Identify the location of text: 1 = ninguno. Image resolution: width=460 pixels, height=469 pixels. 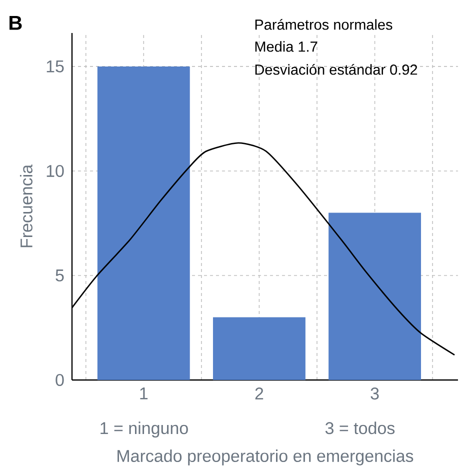
(144, 430).